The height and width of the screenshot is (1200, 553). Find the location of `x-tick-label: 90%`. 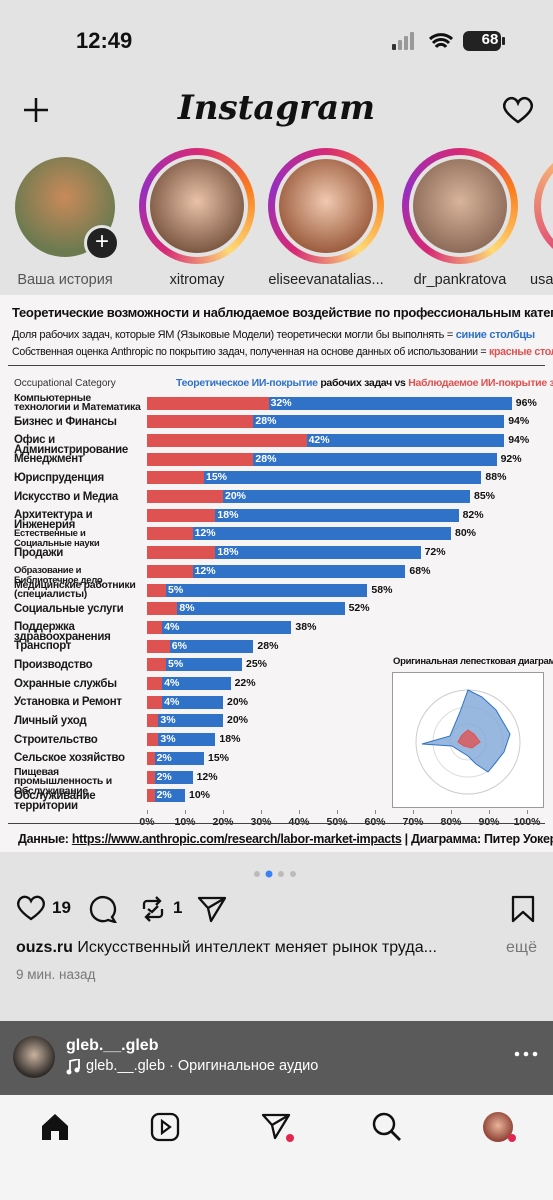

x-tick-label: 90% is located at coordinates (489, 821).